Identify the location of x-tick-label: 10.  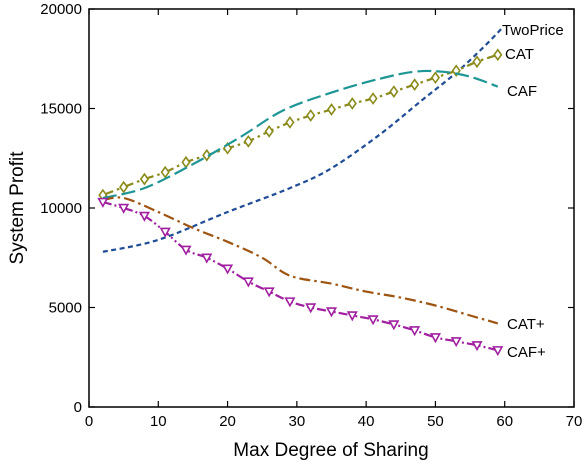
(158, 421).